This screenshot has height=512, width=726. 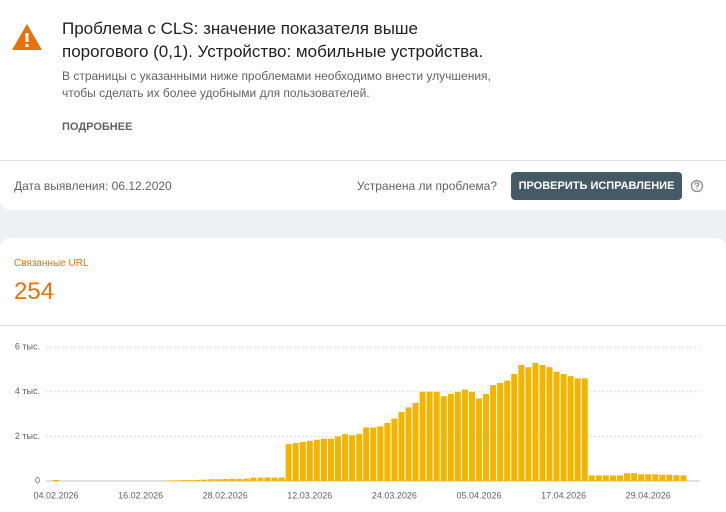 I want to click on x-tick-label: 05.04.2026, so click(x=478, y=495).